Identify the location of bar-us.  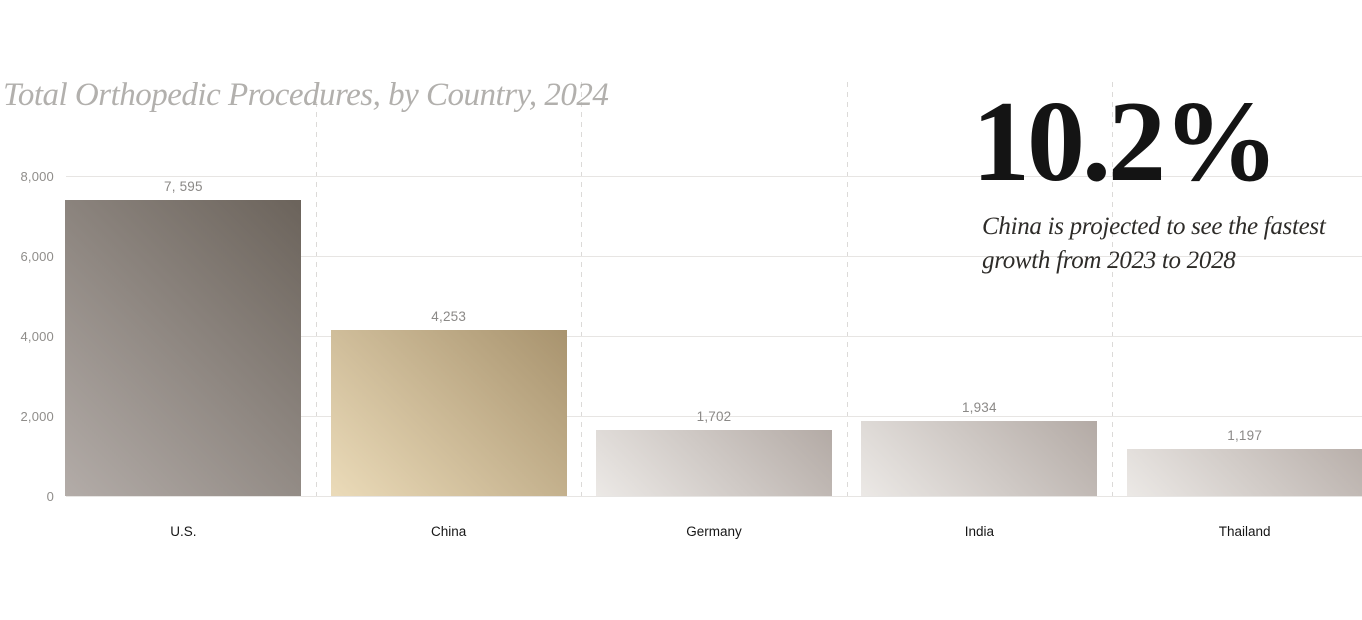
(183, 347).